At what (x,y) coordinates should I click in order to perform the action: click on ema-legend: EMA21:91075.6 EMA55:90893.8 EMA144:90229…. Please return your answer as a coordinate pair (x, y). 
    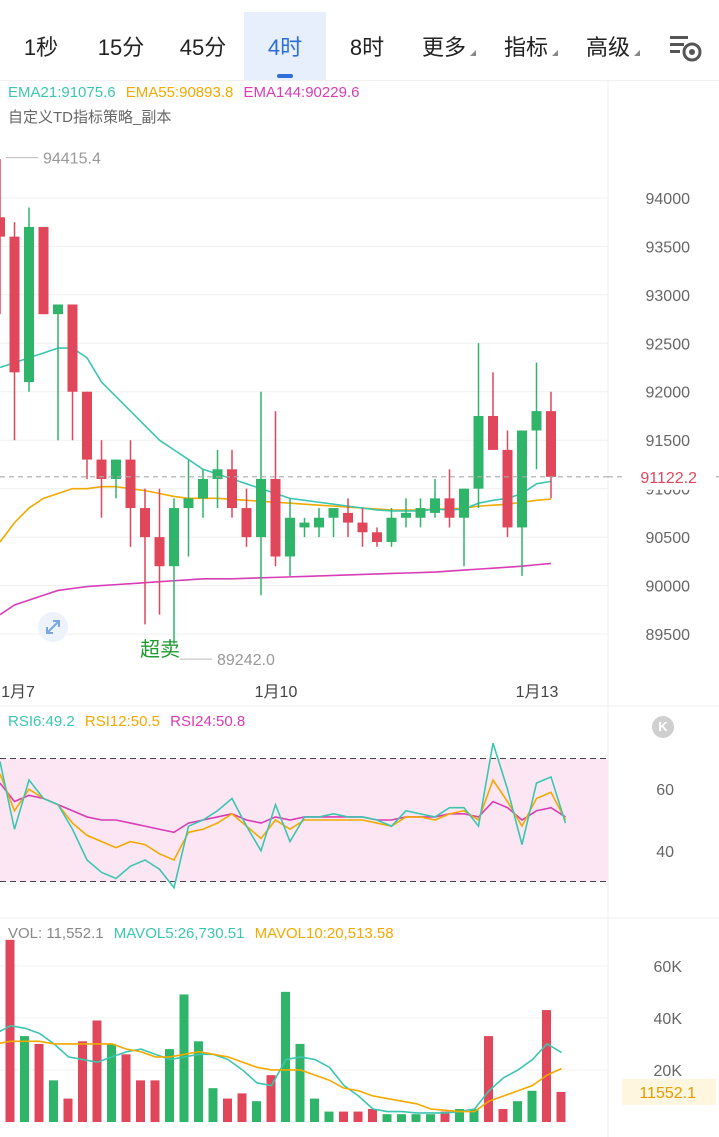
    Looking at the image, I should click on (186, 92).